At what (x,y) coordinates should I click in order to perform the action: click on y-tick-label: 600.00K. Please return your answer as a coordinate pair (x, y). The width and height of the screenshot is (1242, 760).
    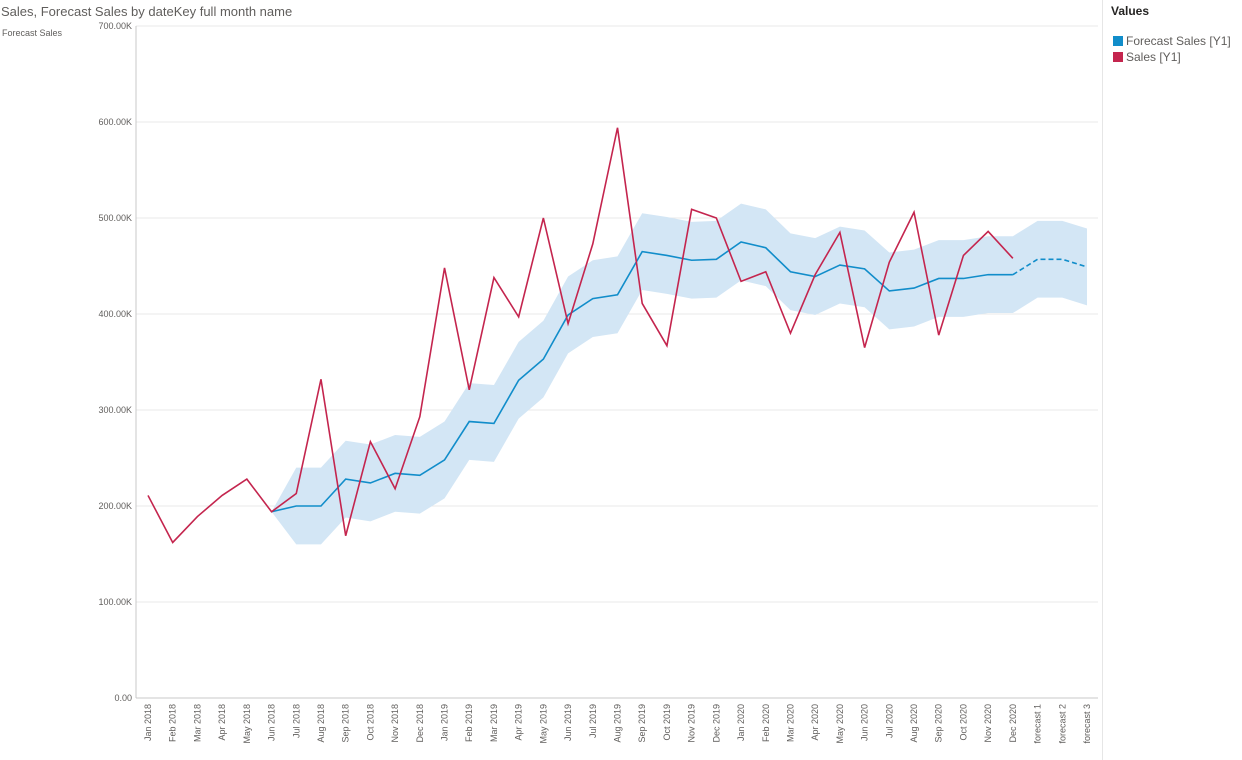
    Looking at the image, I should click on (115, 122).